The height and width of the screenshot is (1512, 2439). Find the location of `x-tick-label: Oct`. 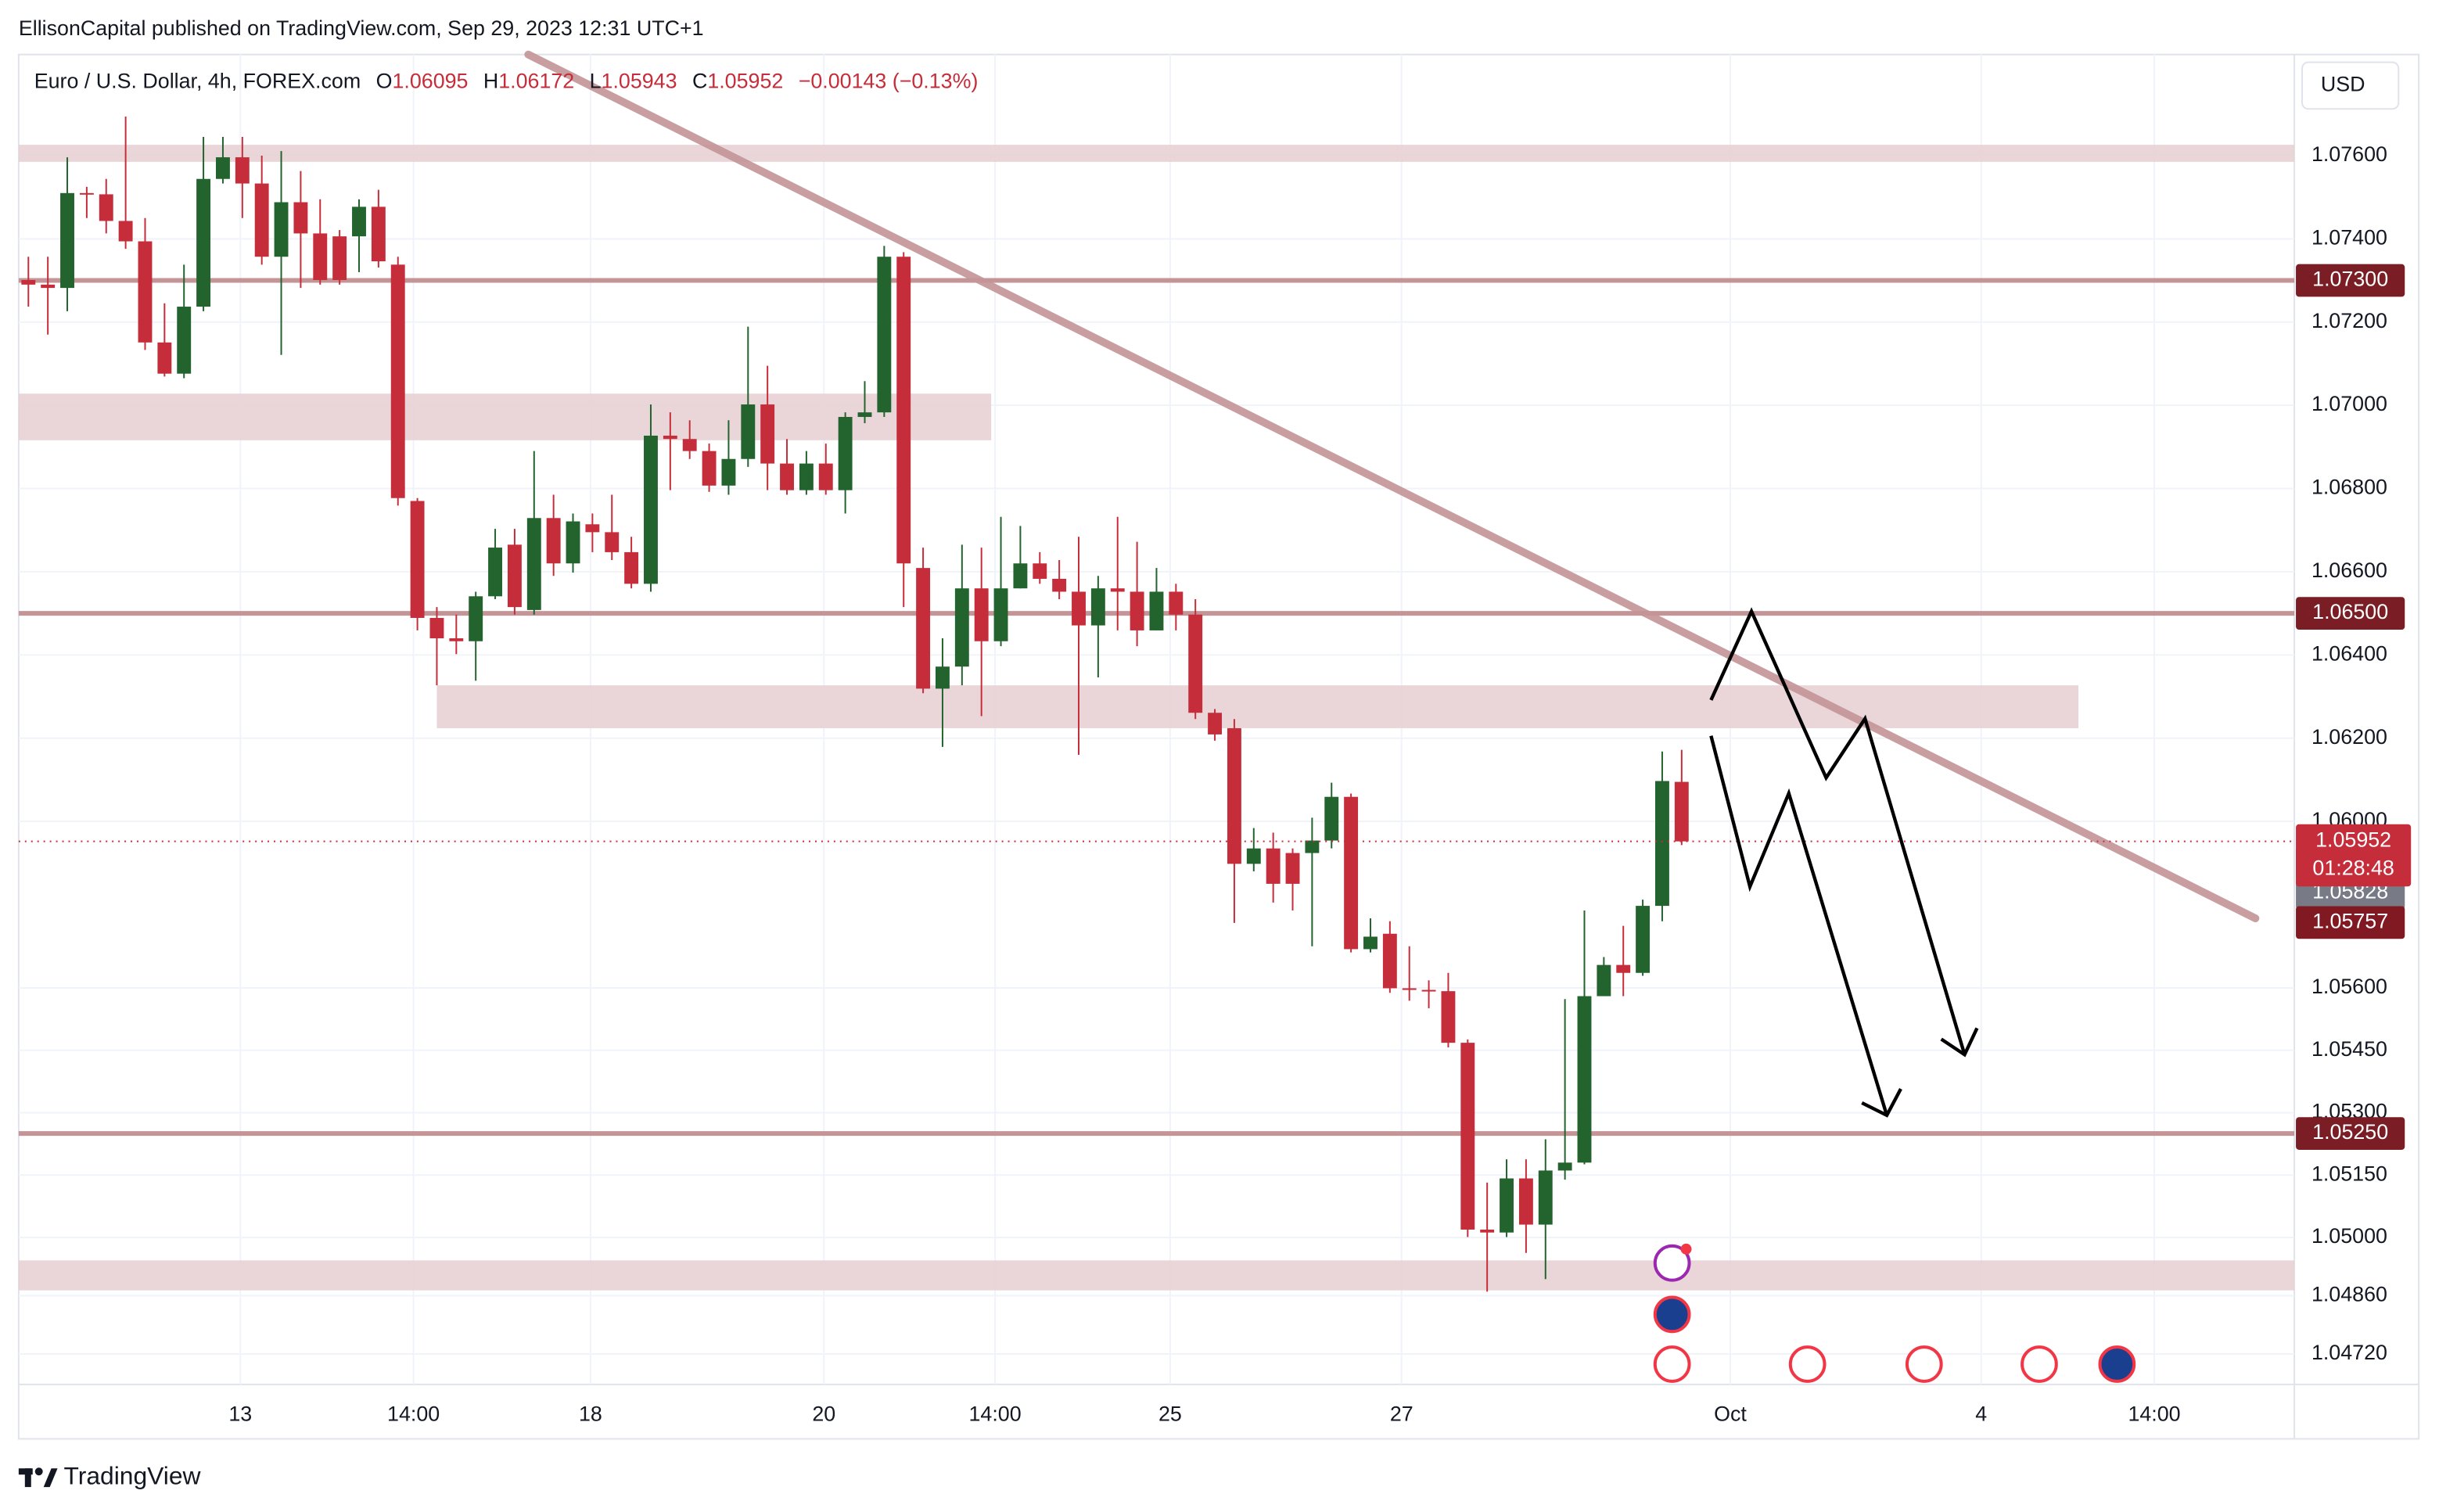

x-tick-label: Oct is located at coordinates (1730, 1414).